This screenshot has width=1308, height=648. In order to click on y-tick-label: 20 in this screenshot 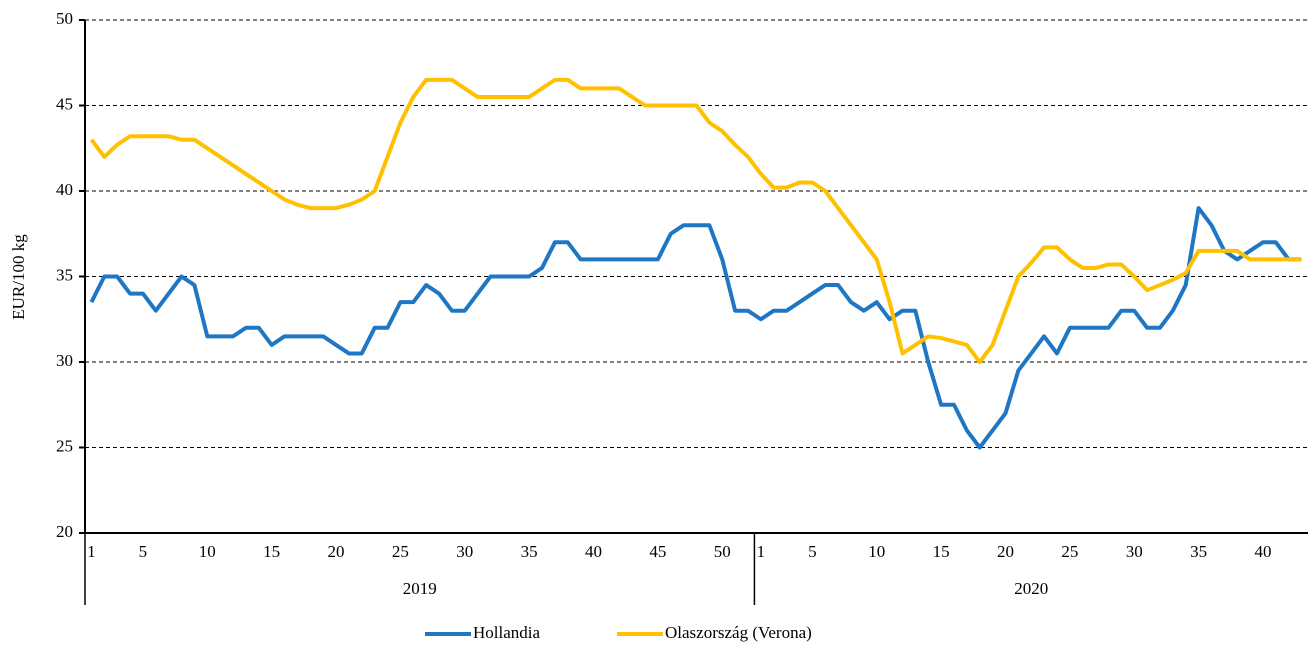, I will do `click(64, 531)`.